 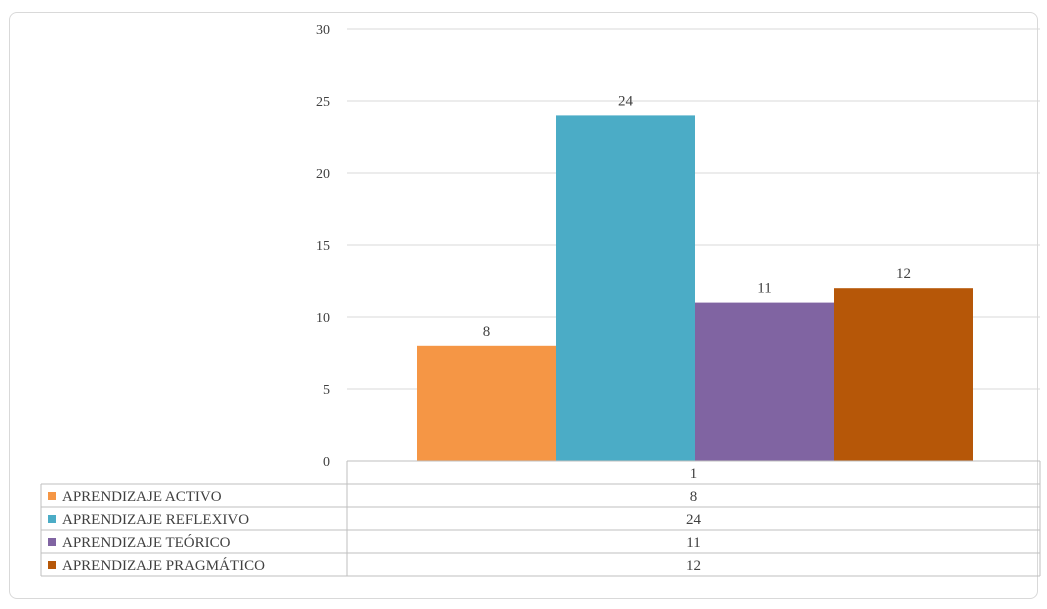 What do you see at coordinates (693, 543) in the screenshot?
I see `table-value: 11` at bounding box center [693, 543].